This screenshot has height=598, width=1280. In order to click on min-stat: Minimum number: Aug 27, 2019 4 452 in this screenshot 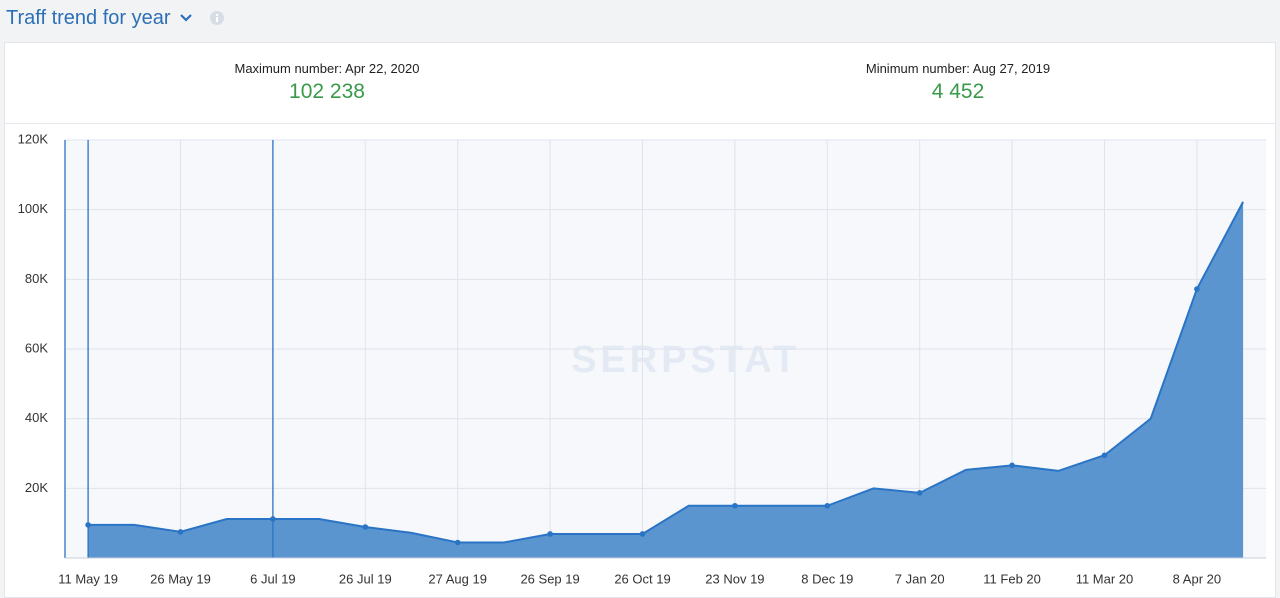, I will do `click(958, 82)`.